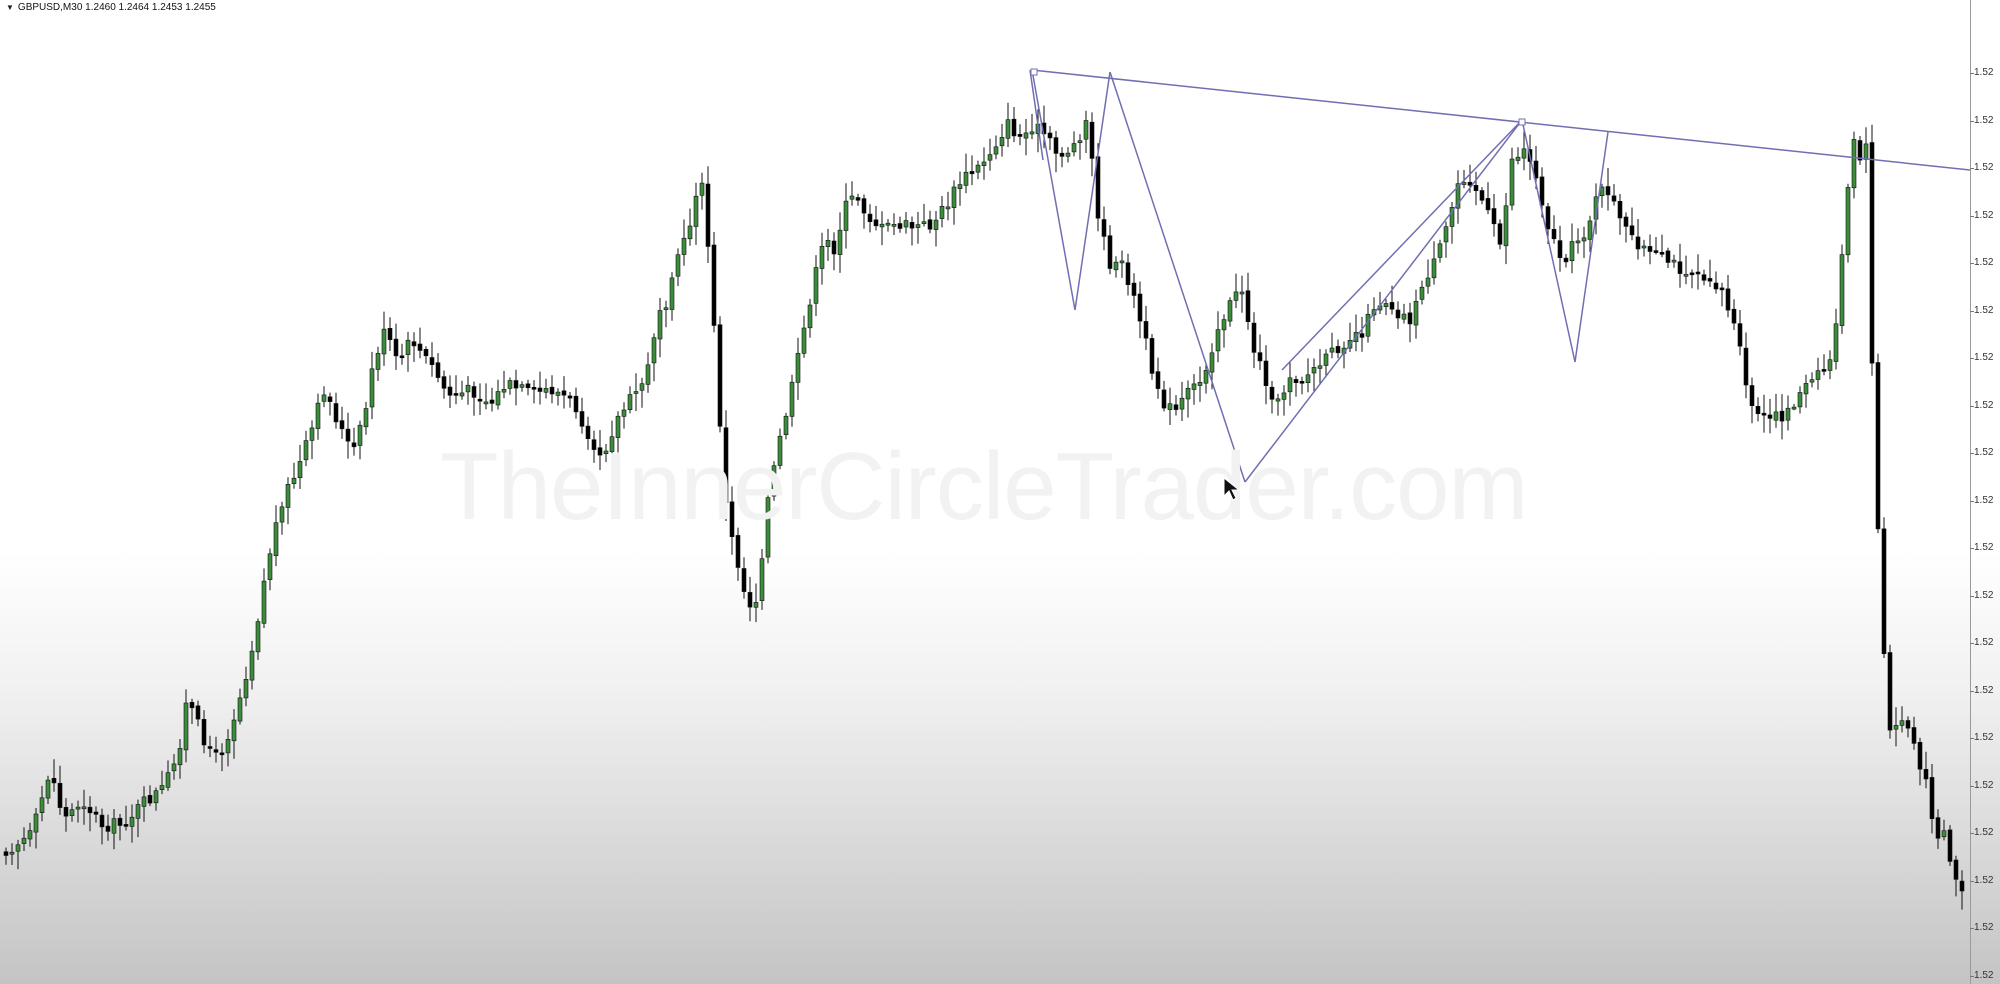 The height and width of the screenshot is (984, 2000). I want to click on trendline-top, so click(1500, 120).